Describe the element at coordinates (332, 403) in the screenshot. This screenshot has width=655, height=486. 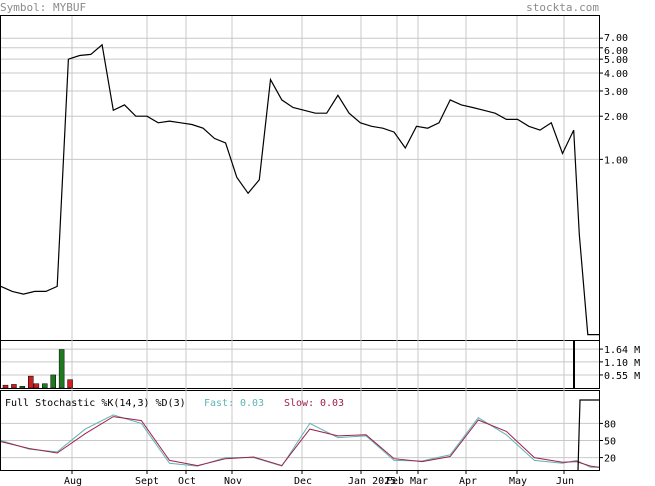
I see `slow-value: 0.03` at that location.